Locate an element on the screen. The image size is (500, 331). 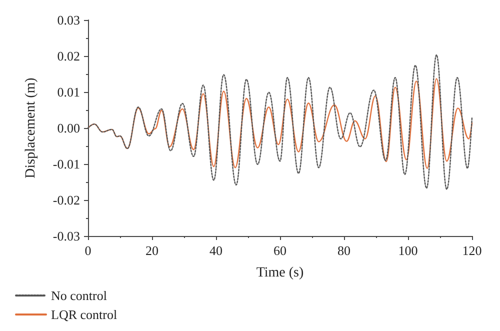
legend-label: LQR control is located at coordinates (84, 314).